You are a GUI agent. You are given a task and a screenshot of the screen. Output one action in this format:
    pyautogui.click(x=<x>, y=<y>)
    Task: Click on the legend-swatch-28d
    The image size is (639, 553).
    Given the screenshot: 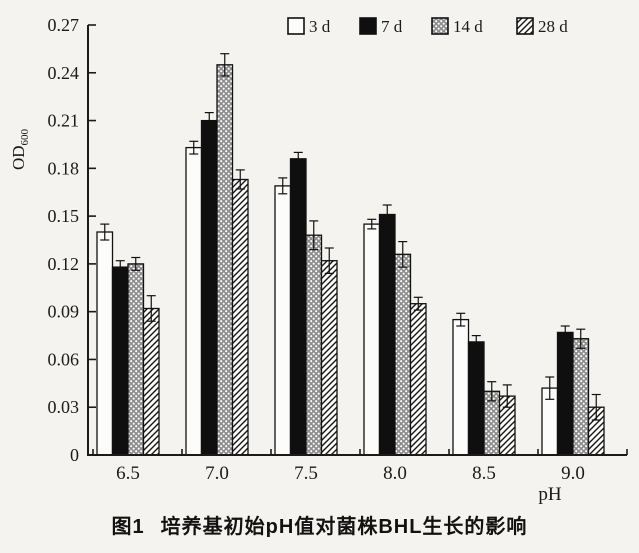 What is the action you would take?
    pyautogui.click(x=525, y=26)
    